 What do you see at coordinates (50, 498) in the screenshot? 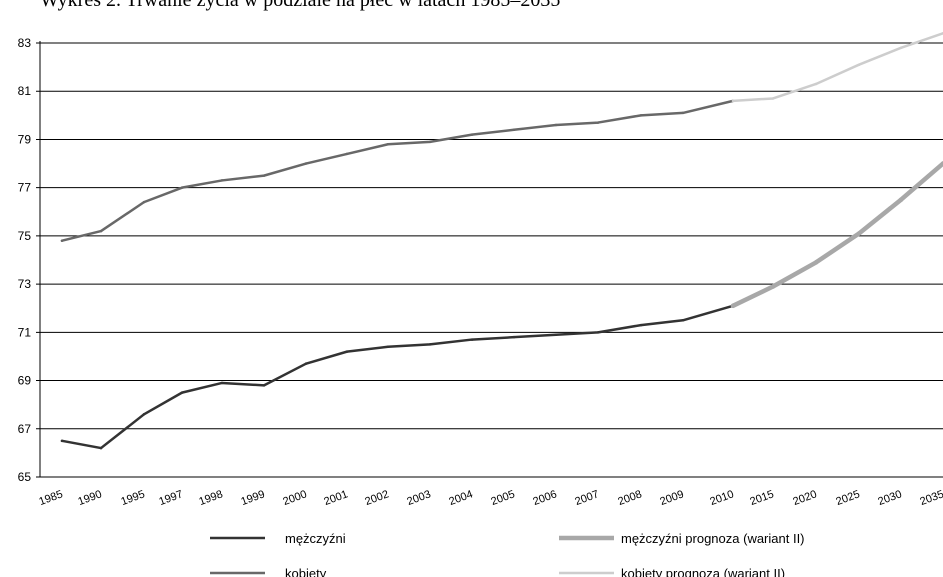
I see `x-tick-label: 1985` at bounding box center [50, 498].